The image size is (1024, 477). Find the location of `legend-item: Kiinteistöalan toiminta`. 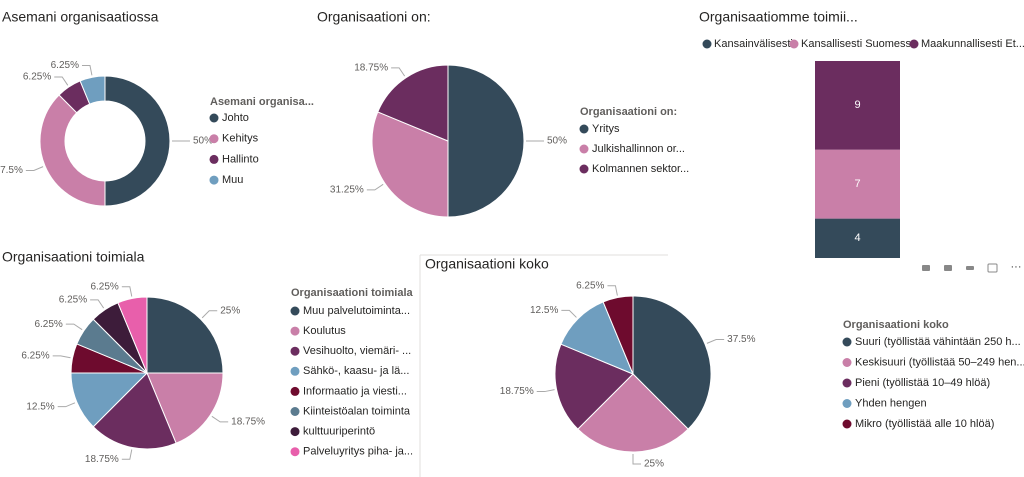

legend-item: Kiinteistöalan toiminta is located at coordinates (357, 411).